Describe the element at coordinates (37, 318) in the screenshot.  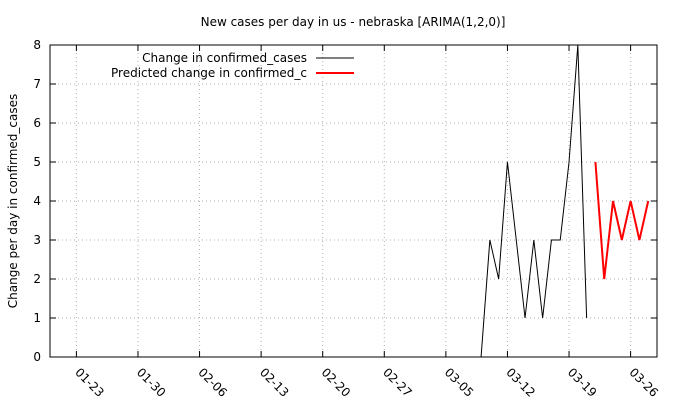
I see `y-tick-label: 1` at that location.